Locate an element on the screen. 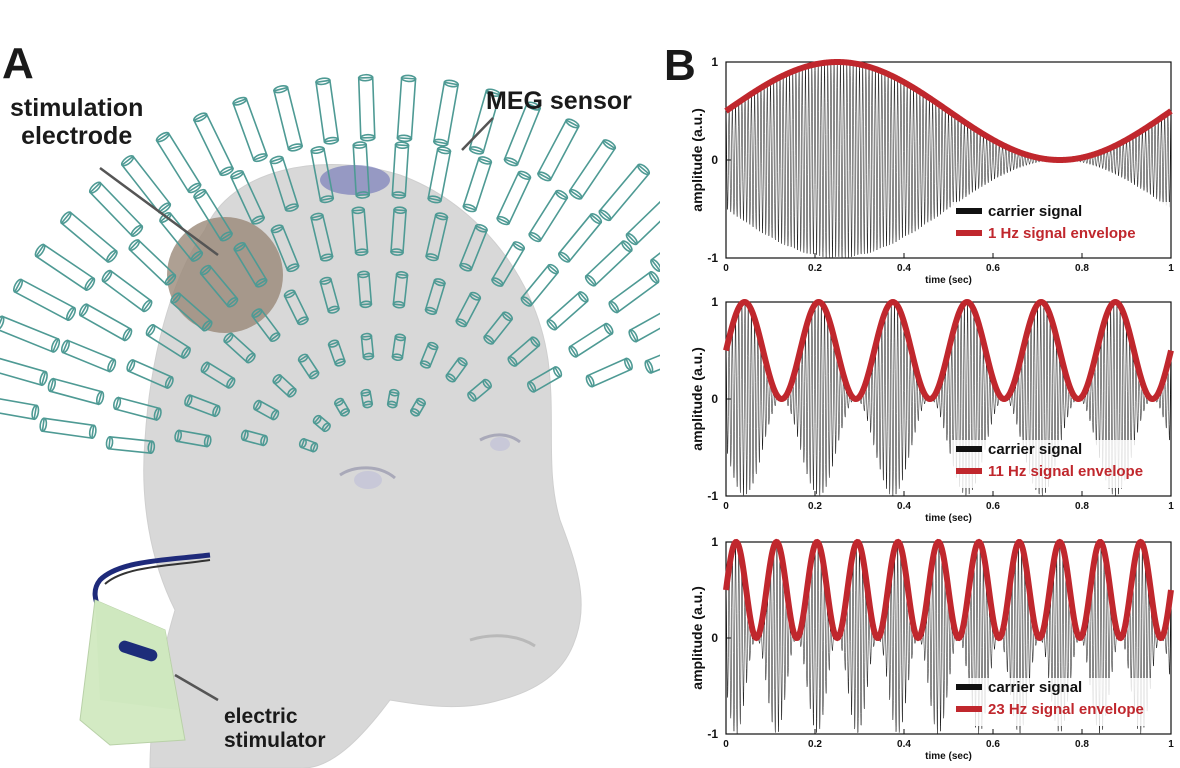 The height and width of the screenshot is (768, 1180). legend-label: 23 Hz signal envelope is located at coordinates (1066, 709).